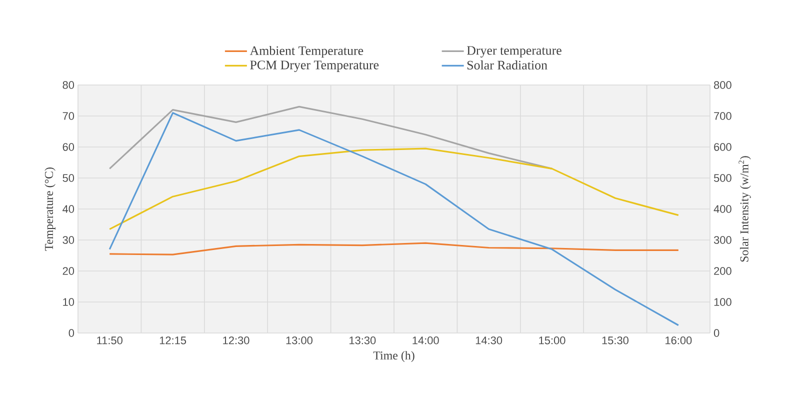 The width and height of the screenshot is (797, 400). Describe the element at coordinates (507, 65) in the screenshot. I see `legend-label: Solar Radiation` at that location.